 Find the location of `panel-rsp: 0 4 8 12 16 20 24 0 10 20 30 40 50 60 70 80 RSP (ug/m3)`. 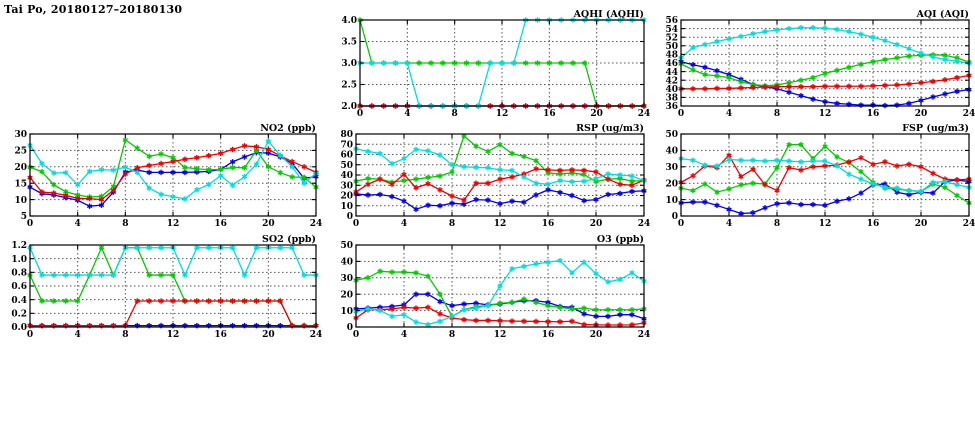

panel-rsp: 0 4 8 12 16 20 24 0 10 20 30 40 50 60 70 80 RSP (ug/m3) is located at coordinates (490, 176).